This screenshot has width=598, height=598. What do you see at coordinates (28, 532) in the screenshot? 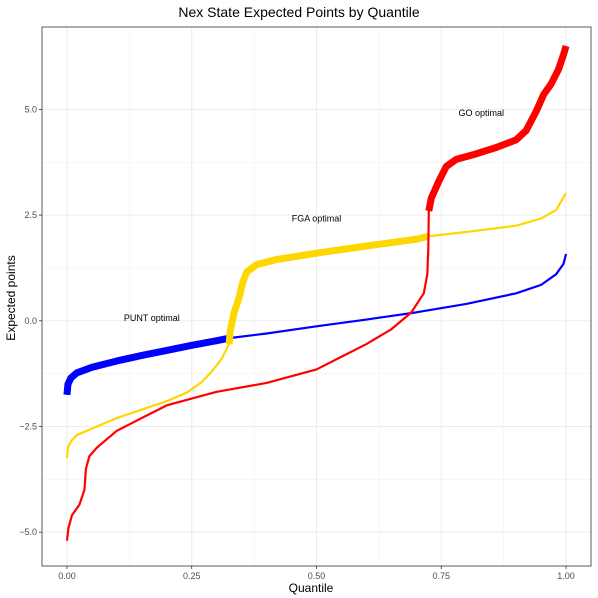
I see `y-tick-label: −5.0` at bounding box center [28, 532].